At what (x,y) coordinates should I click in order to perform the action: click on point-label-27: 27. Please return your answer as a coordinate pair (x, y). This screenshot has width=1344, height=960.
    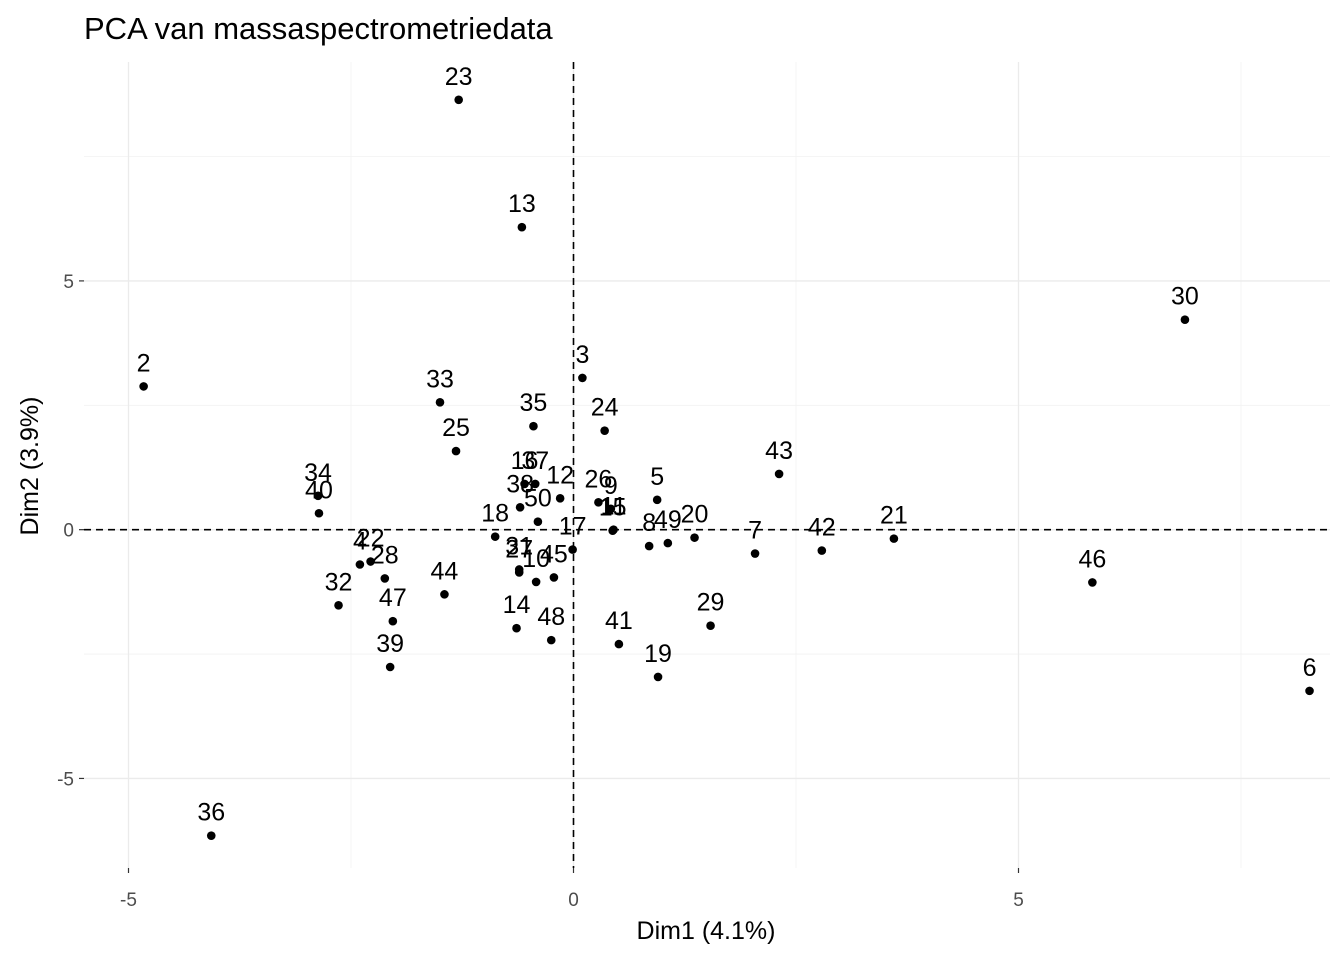
    Looking at the image, I should click on (519, 549).